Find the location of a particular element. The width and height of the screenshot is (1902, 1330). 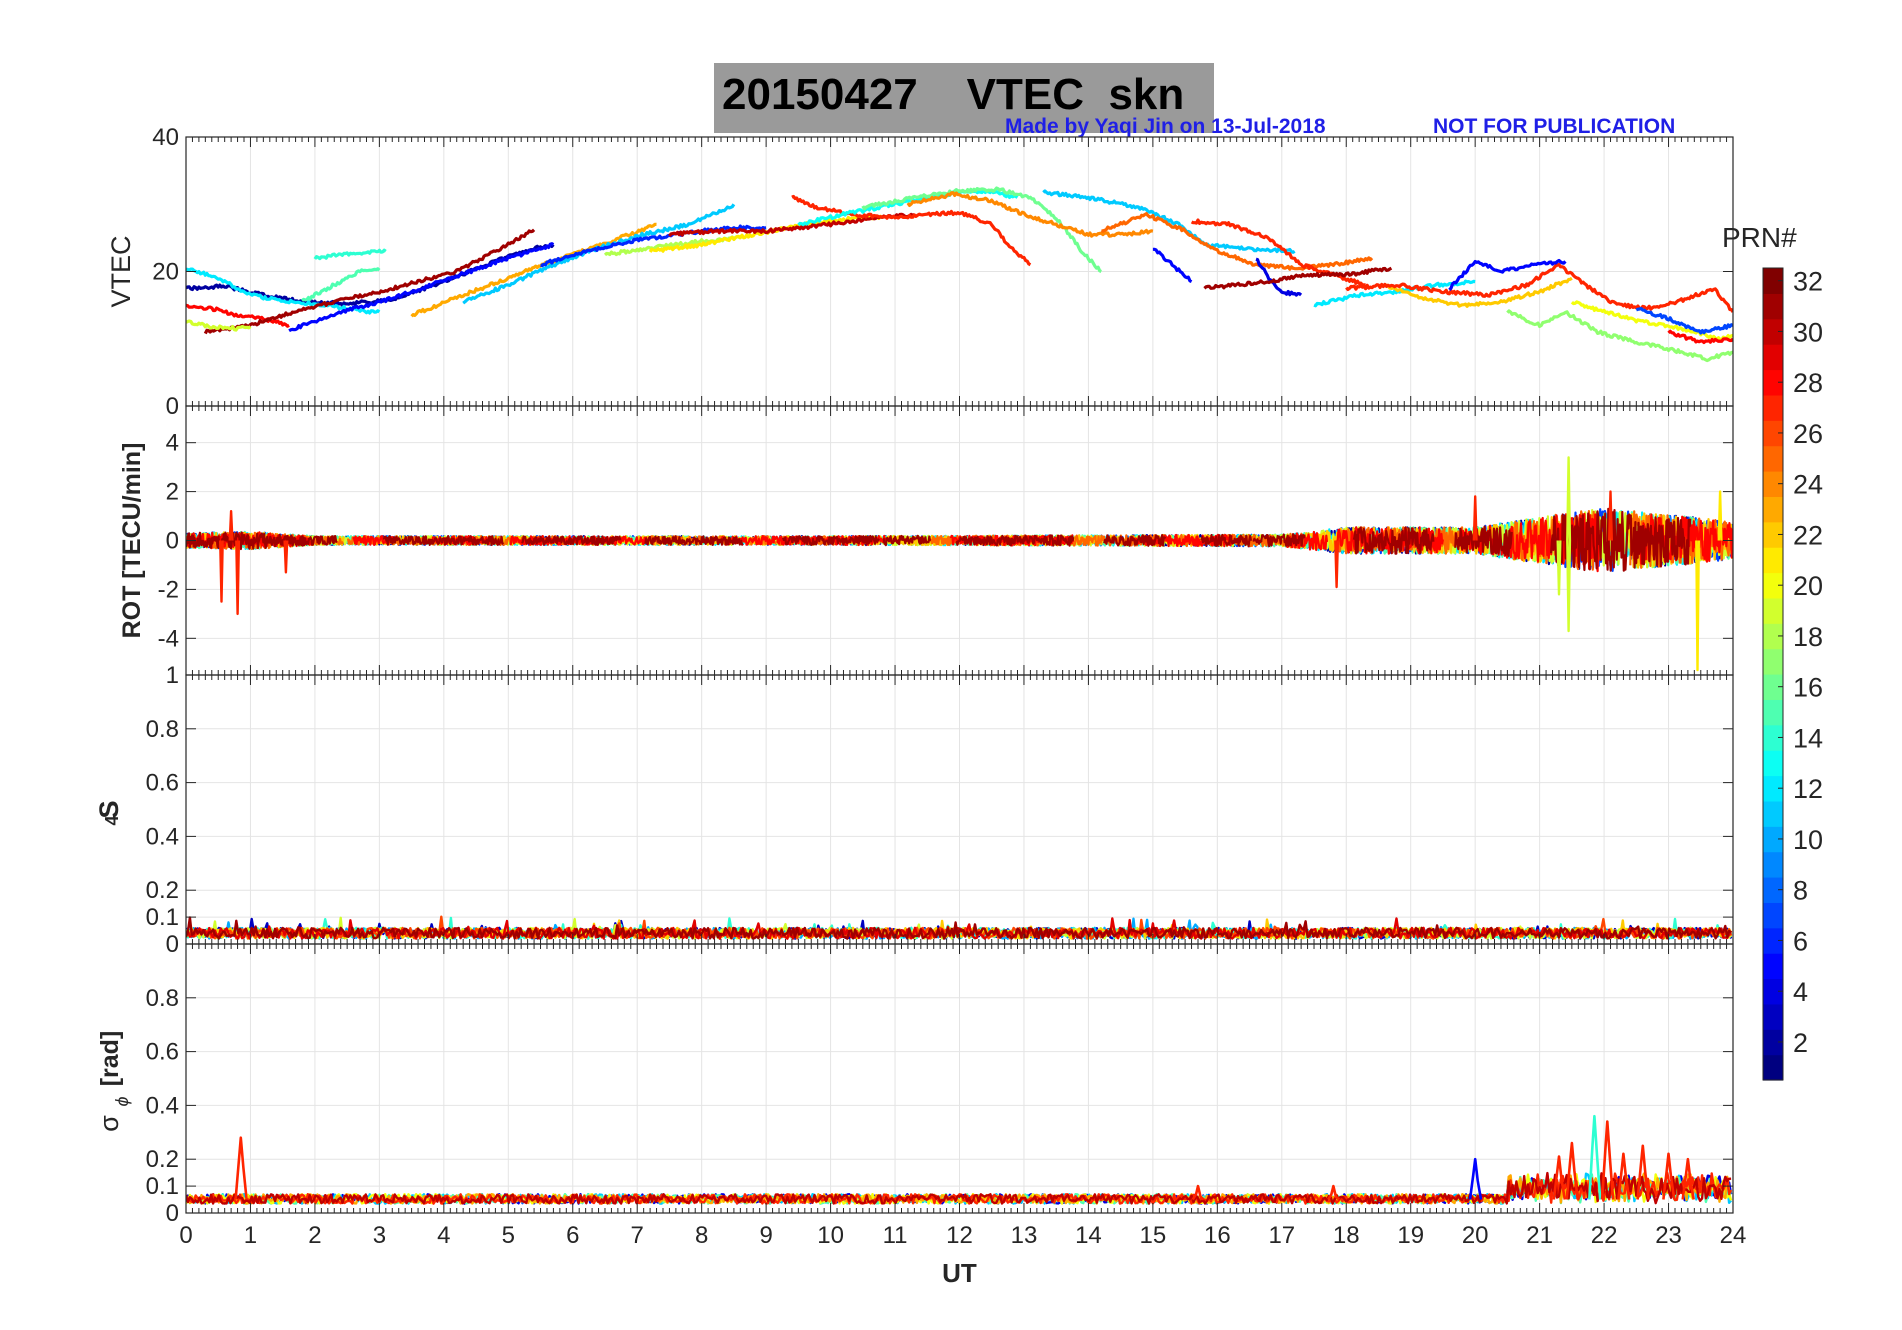

x-tick-label: 13 is located at coordinates (1024, 1235).